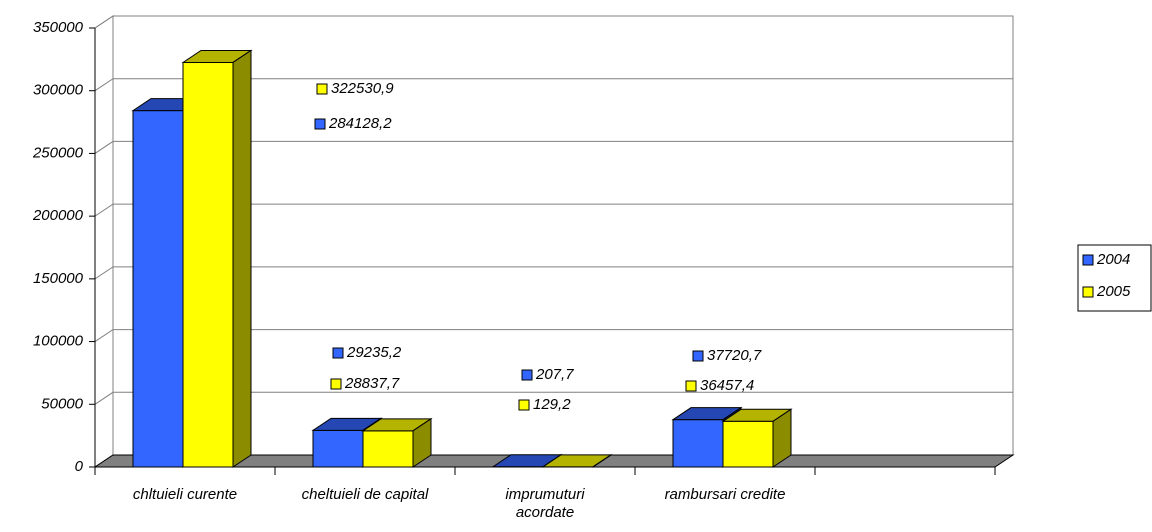  Describe the element at coordinates (1113, 259) in the screenshot. I see `legend-label: 2004` at that location.